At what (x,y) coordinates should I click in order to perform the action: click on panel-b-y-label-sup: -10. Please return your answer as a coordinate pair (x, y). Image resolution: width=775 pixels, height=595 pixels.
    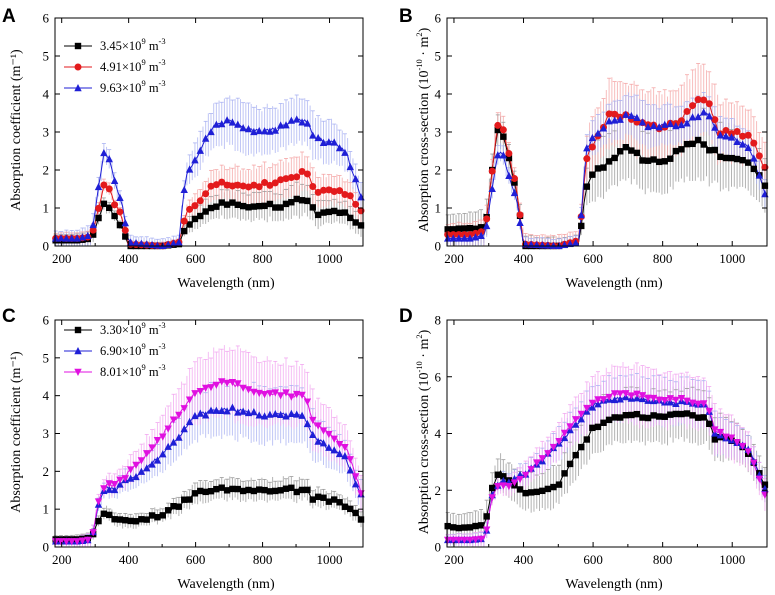
    Looking at the image, I should click on (419, 64).